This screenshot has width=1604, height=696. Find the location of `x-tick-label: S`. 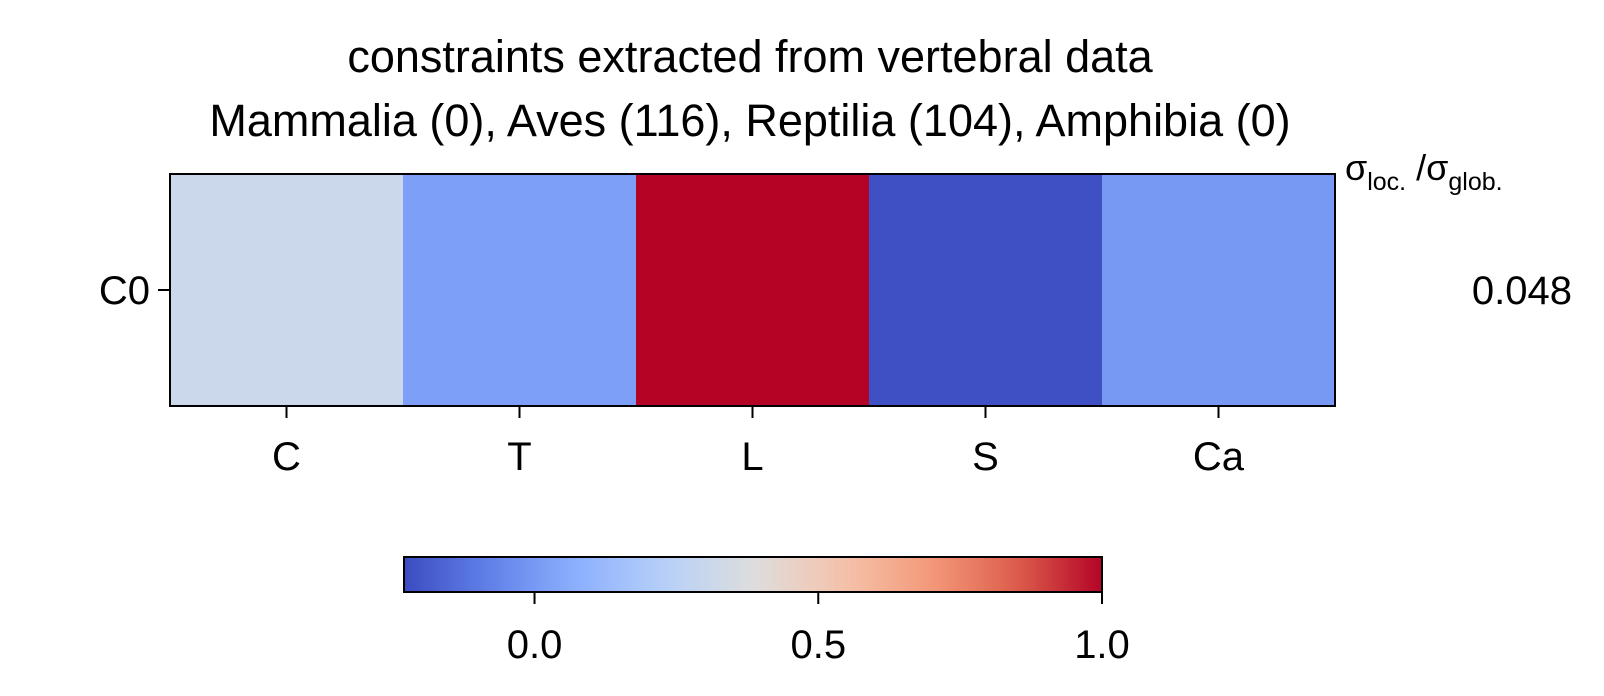

x-tick-label: S is located at coordinates (985, 457).